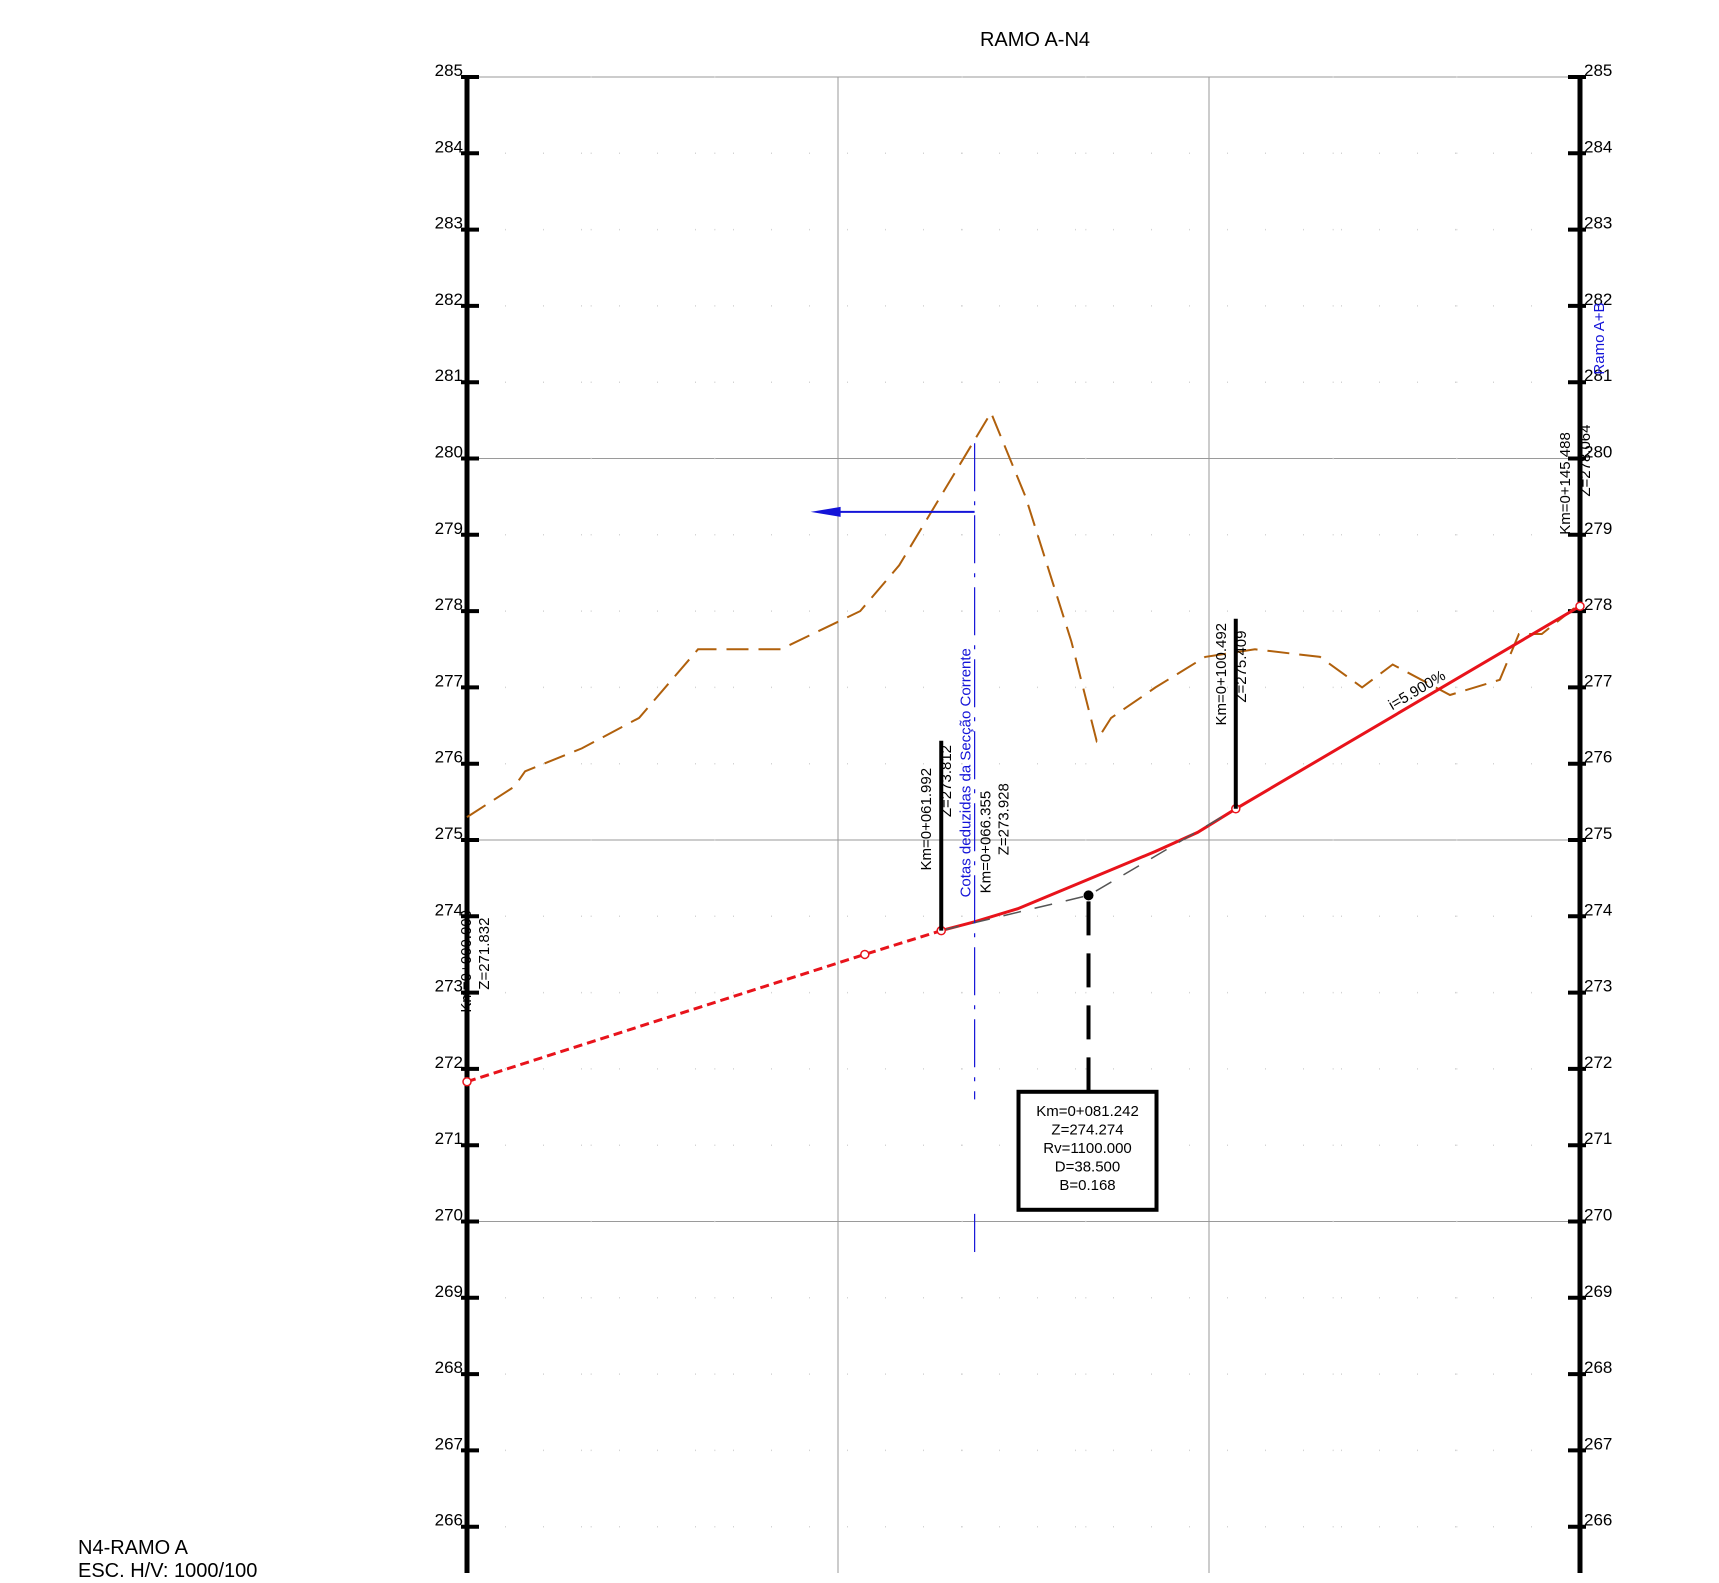 The width and height of the screenshot is (1719, 1583). What do you see at coordinates (825, 511) in the screenshot?
I see `section-arrow-head` at bounding box center [825, 511].